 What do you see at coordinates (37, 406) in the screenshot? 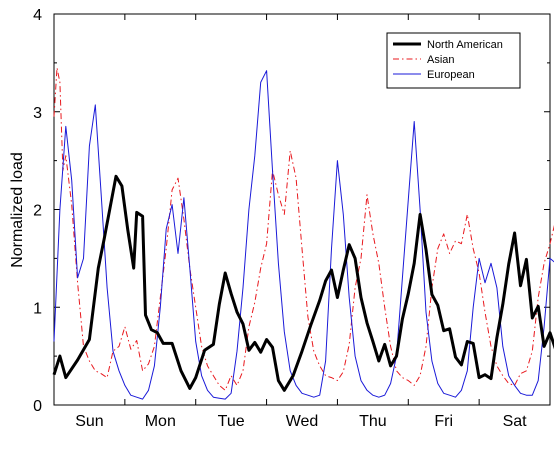
I see `y-tick-label-0: 0` at bounding box center [37, 406].